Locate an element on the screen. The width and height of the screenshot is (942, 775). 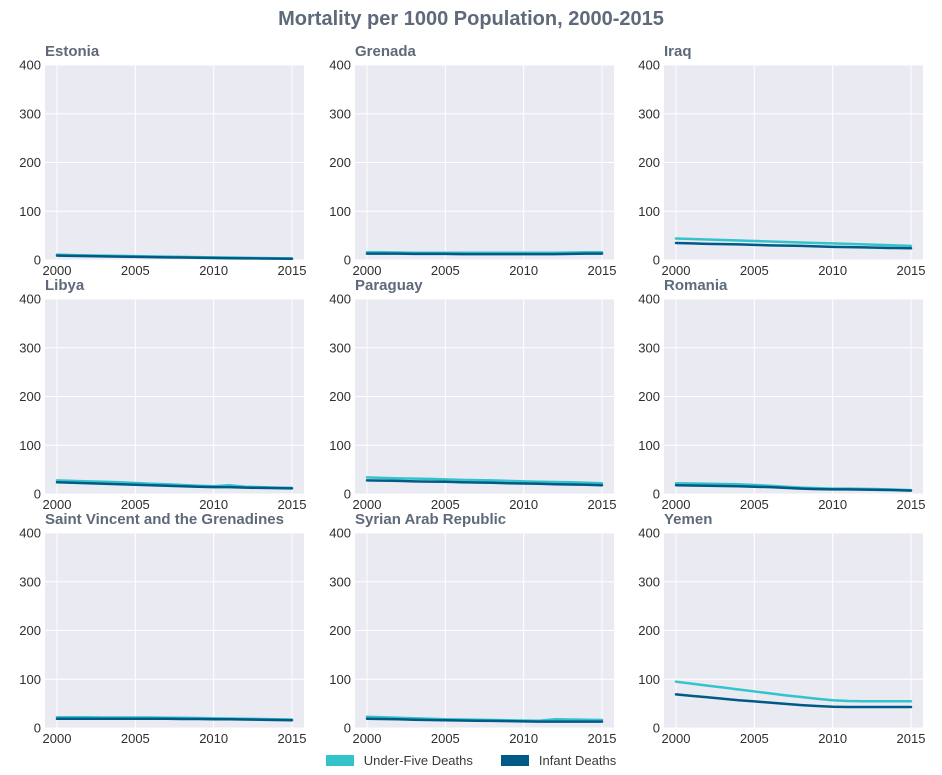
panel-paraguay: Paraguay 0 100 200 300 400 2000 2005 2010 2015 is located at coordinates (472, 394).